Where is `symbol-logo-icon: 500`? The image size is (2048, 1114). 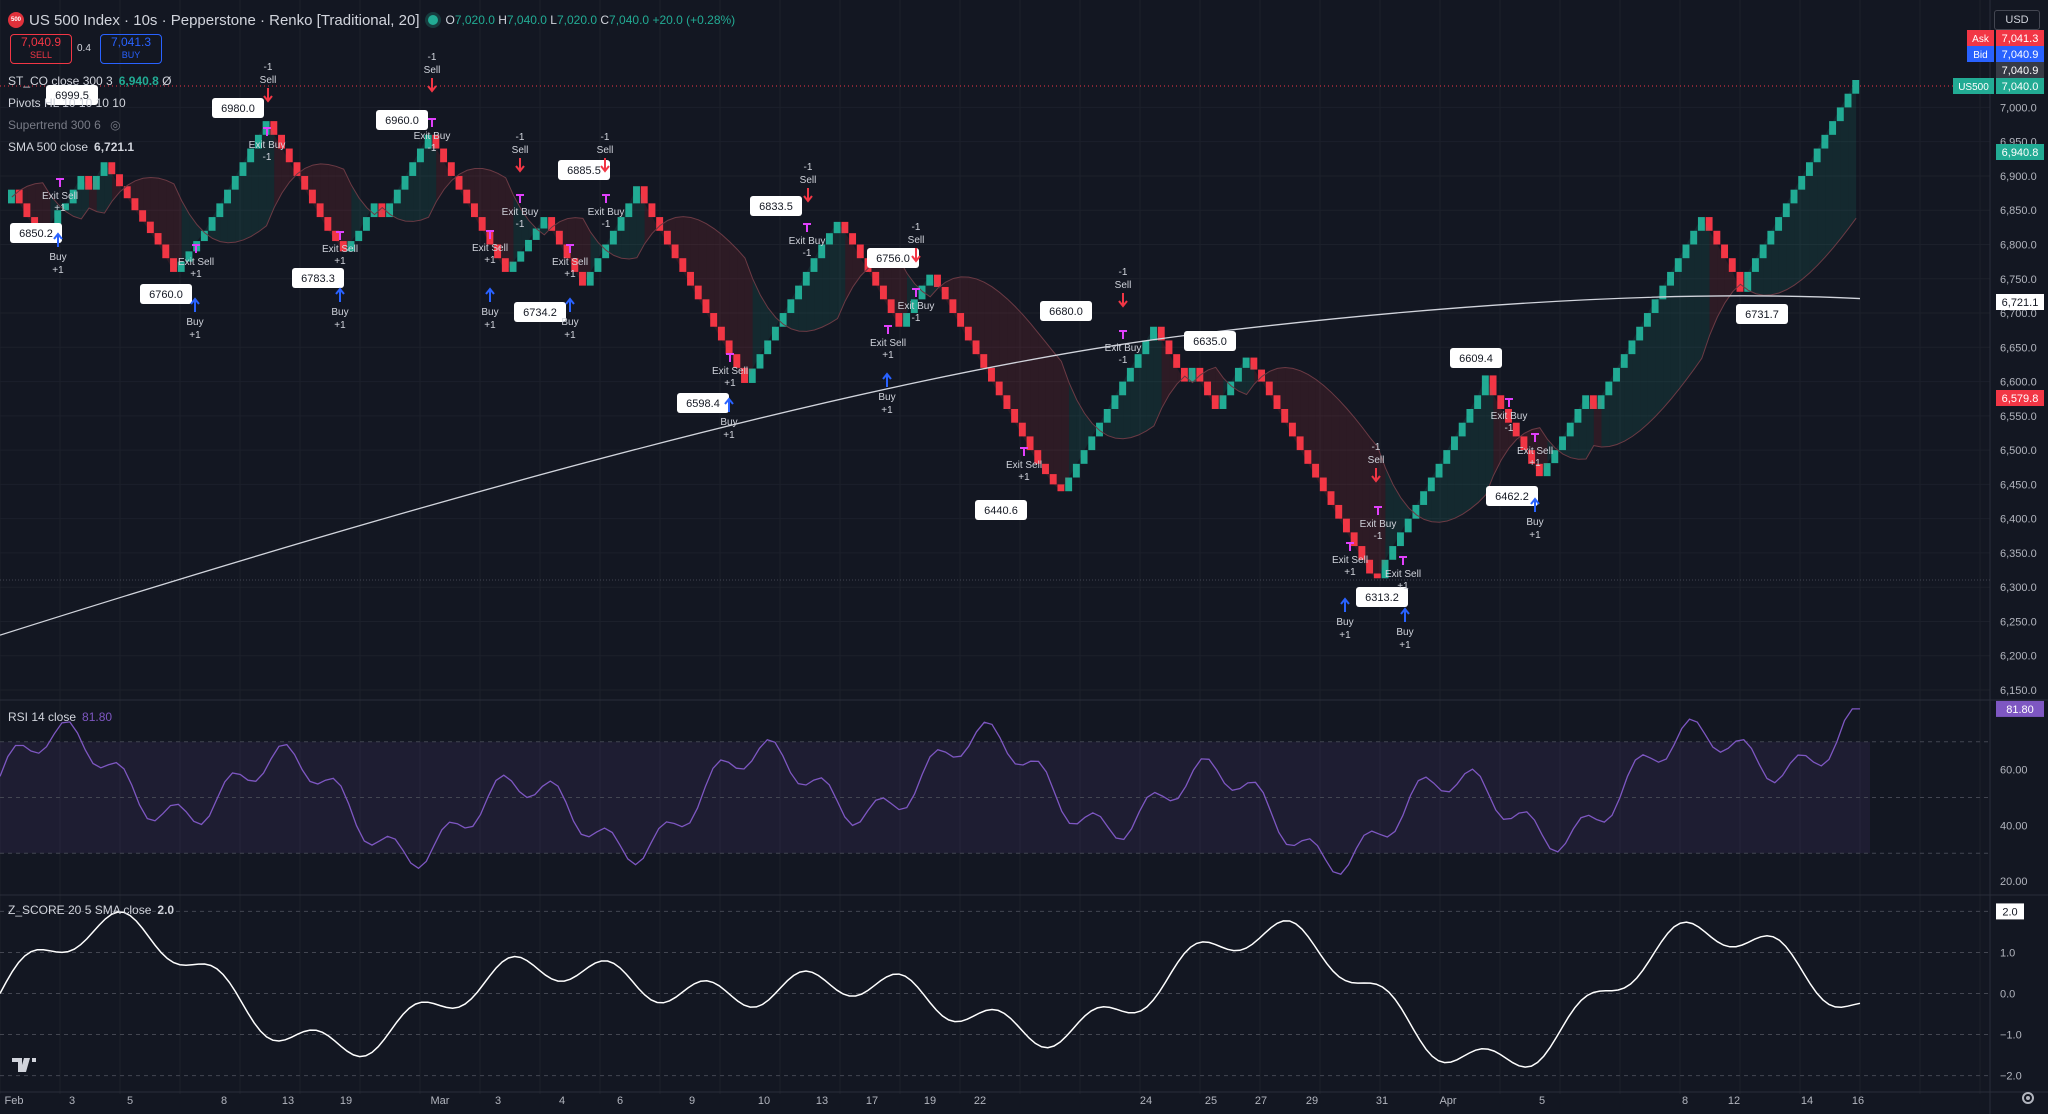 symbol-logo-icon: 500 is located at coordinates (16, 20).